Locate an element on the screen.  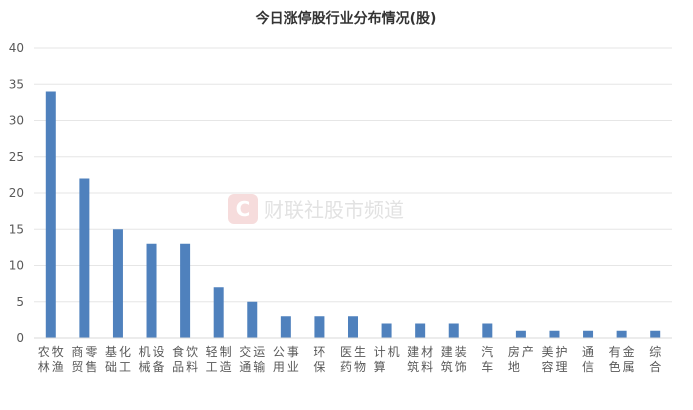
chart-title: 今日涨停股行业分布情况(股) is located at coordinates (346, 18).